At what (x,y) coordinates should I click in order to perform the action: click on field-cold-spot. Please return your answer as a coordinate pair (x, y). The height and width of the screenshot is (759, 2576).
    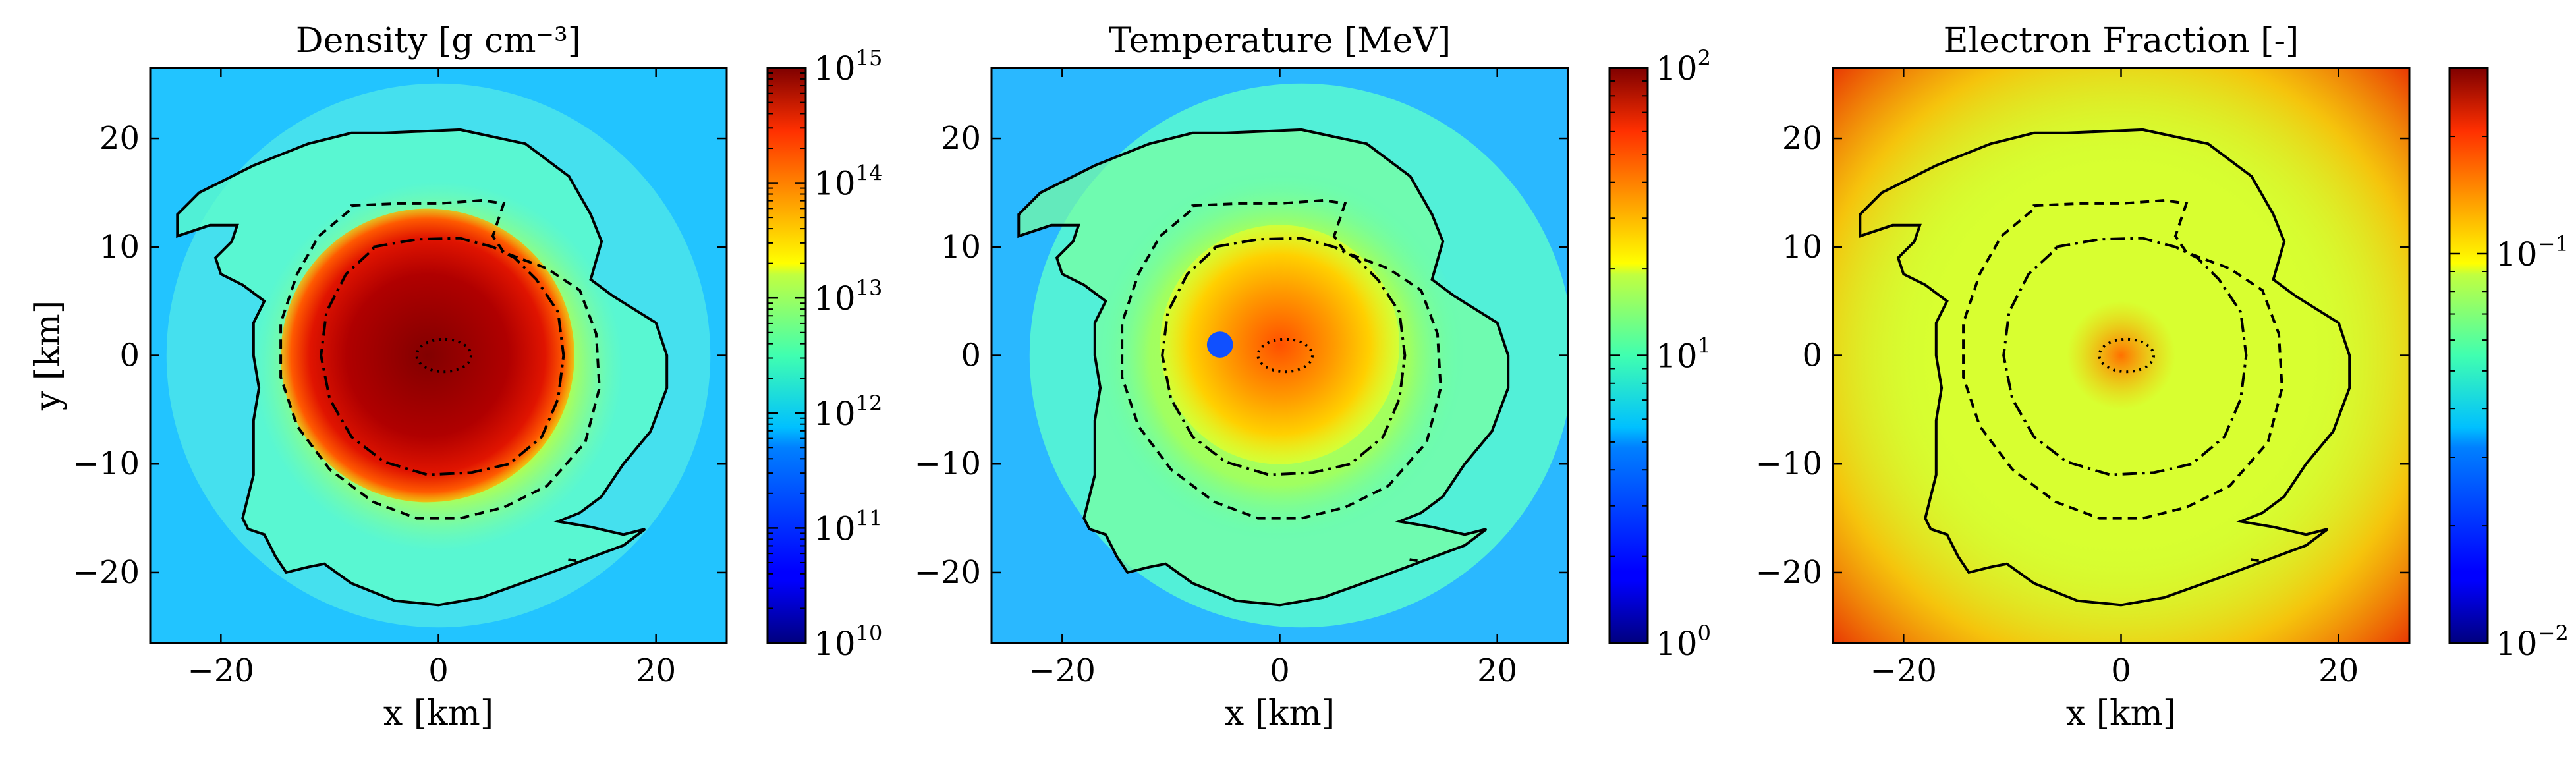
    Looking at the image, I should click on (1219, 344).